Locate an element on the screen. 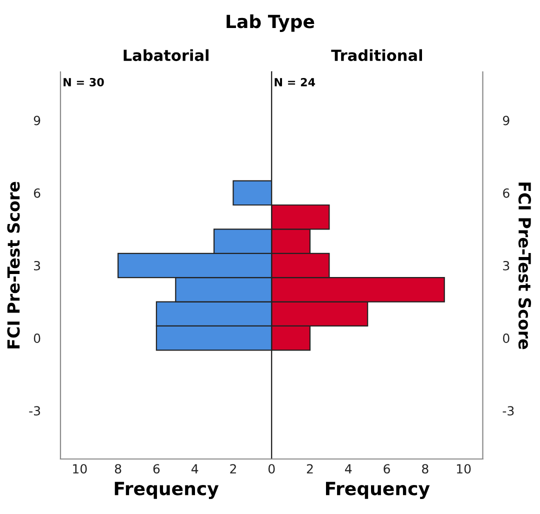  annotation: N = 30 is located at coordinates (84, 82).